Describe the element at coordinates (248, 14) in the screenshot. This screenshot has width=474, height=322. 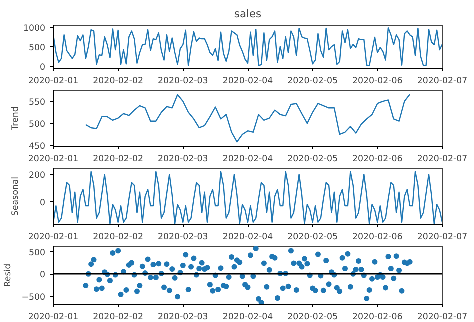
I see `chart-title: sales` at that location.